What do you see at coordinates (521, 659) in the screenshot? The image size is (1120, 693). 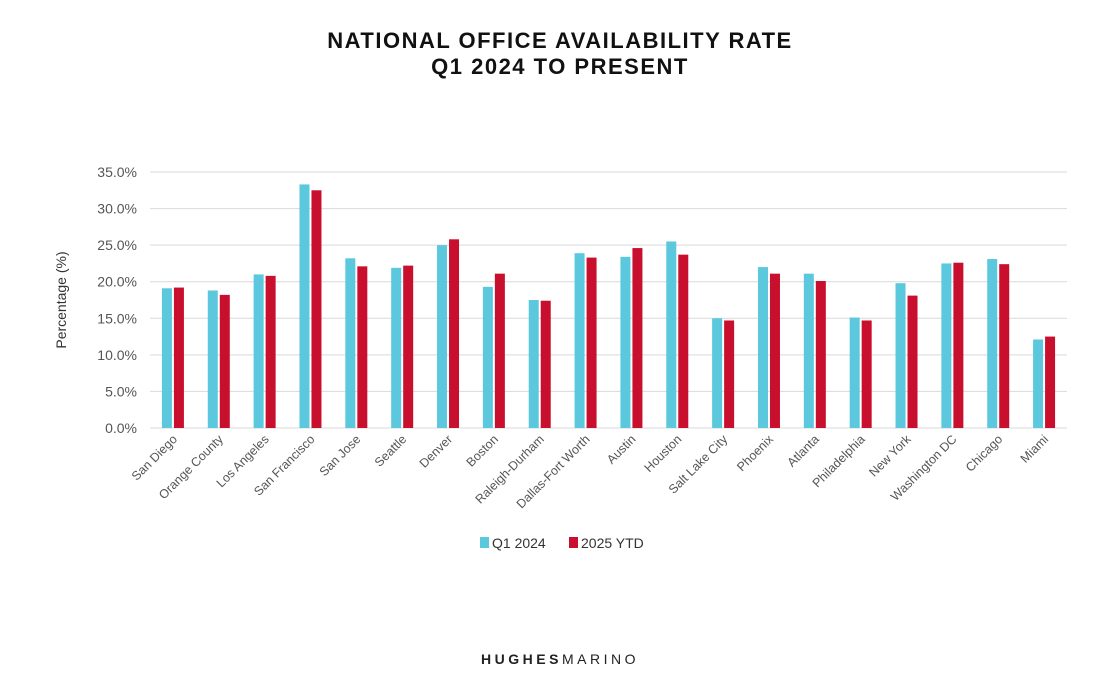 I see `brand-name-bold: HUGHES` at bounding box center [521, 659].